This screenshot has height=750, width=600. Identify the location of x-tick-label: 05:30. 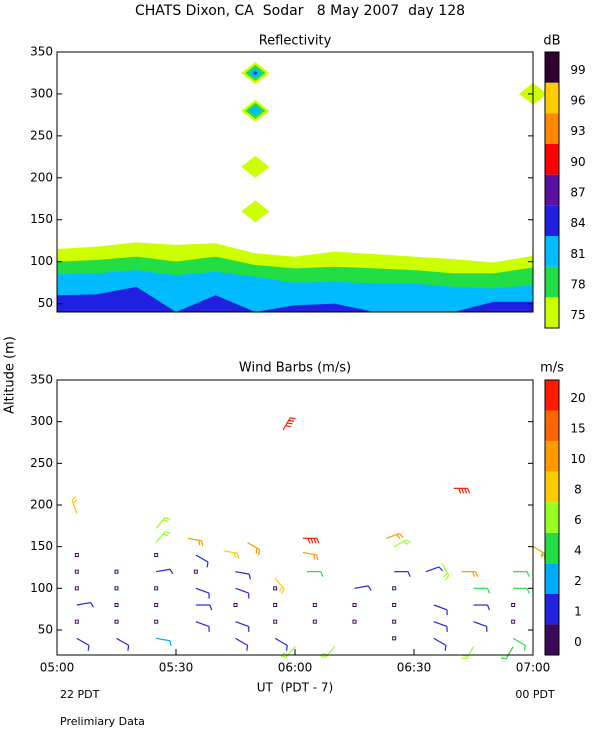
(176, 668).